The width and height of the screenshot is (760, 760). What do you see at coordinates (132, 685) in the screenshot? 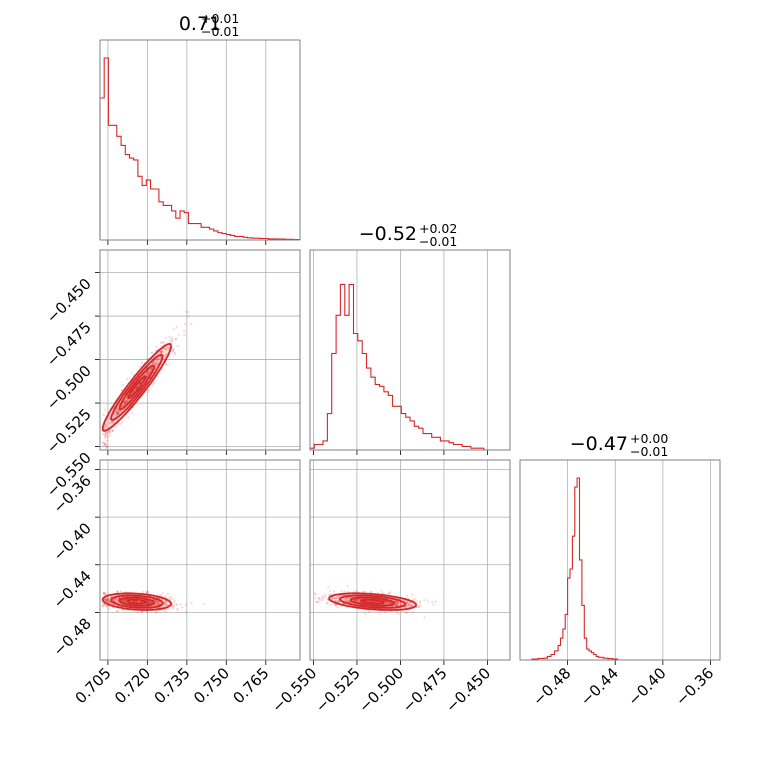
I see `x-tick-label: 0.720` at bounding box center [132, 685].